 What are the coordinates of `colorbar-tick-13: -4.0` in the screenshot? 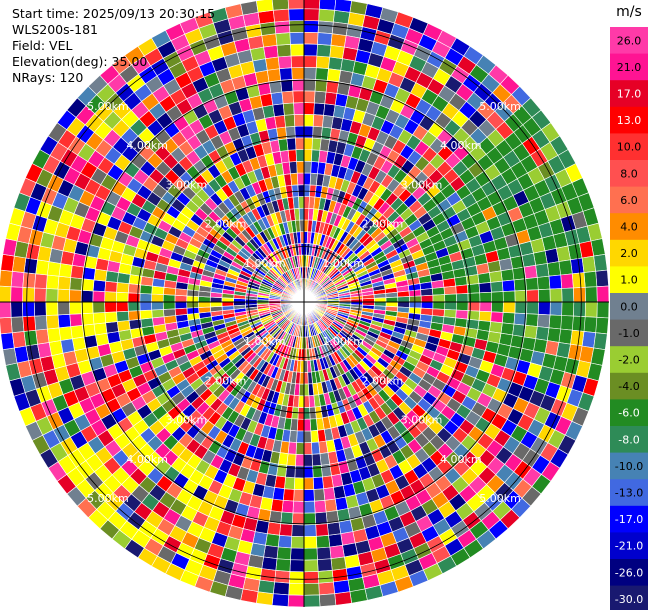 It's located at (628, 386).